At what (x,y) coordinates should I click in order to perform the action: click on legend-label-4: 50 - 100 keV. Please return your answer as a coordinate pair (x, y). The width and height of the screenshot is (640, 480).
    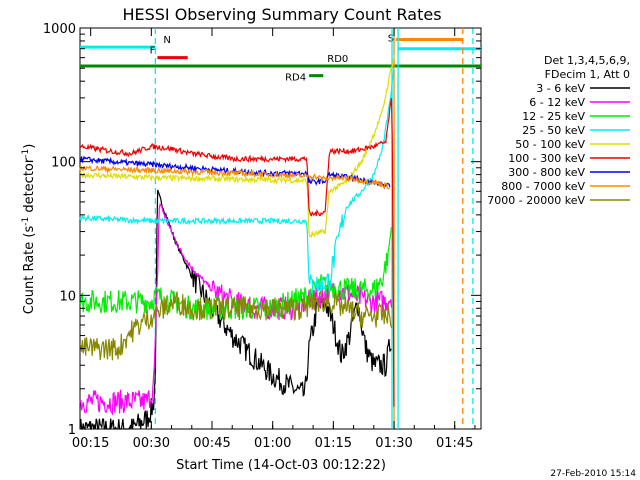
    Looking at the image, I should click on (550, 144).